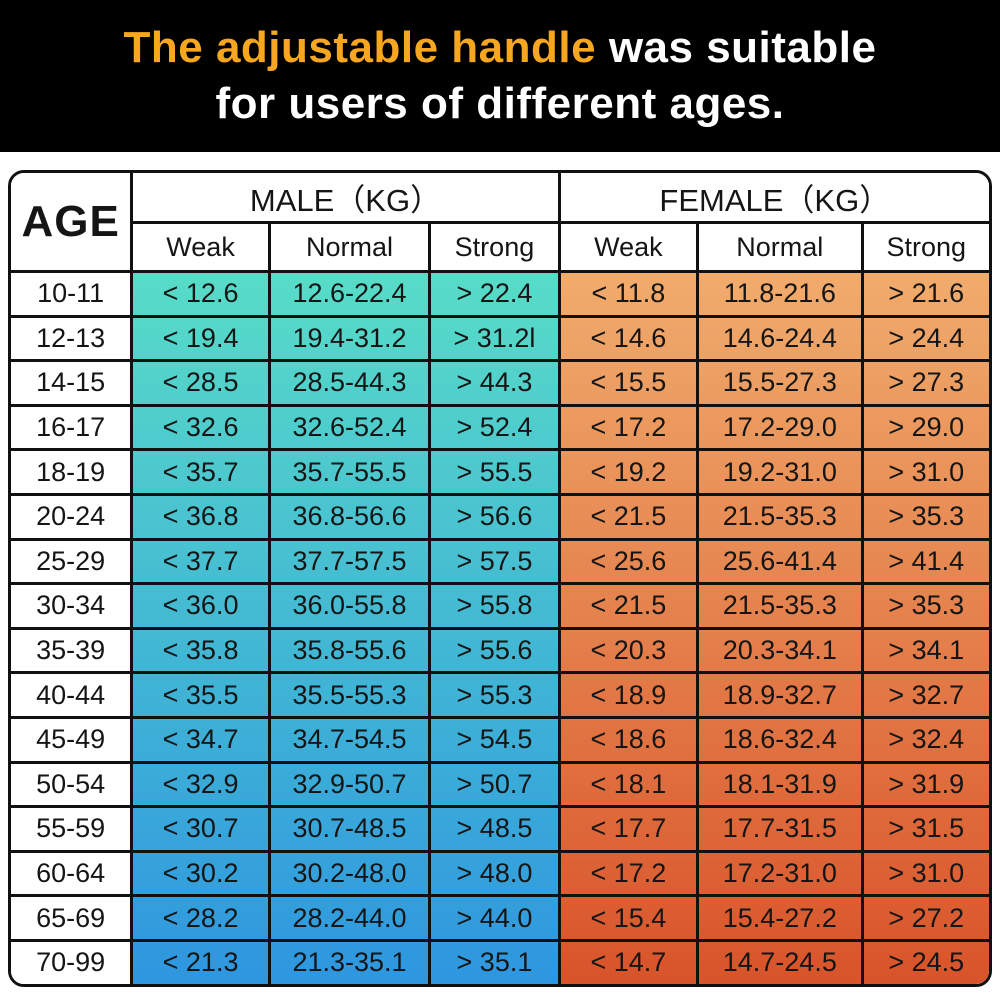  Describe the element at coordinates (494, 739) in the screenshot. I see `male-strong-cell: > 54.5` at that location.